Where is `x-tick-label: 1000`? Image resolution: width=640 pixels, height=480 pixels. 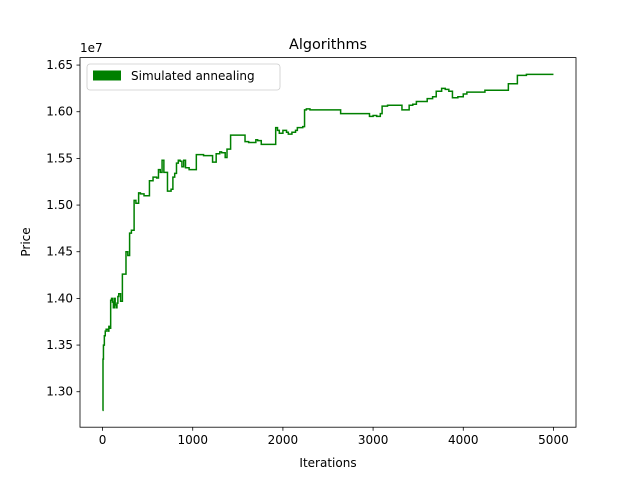 x-tick-label: 1000 is located at coordinates (192, 440).